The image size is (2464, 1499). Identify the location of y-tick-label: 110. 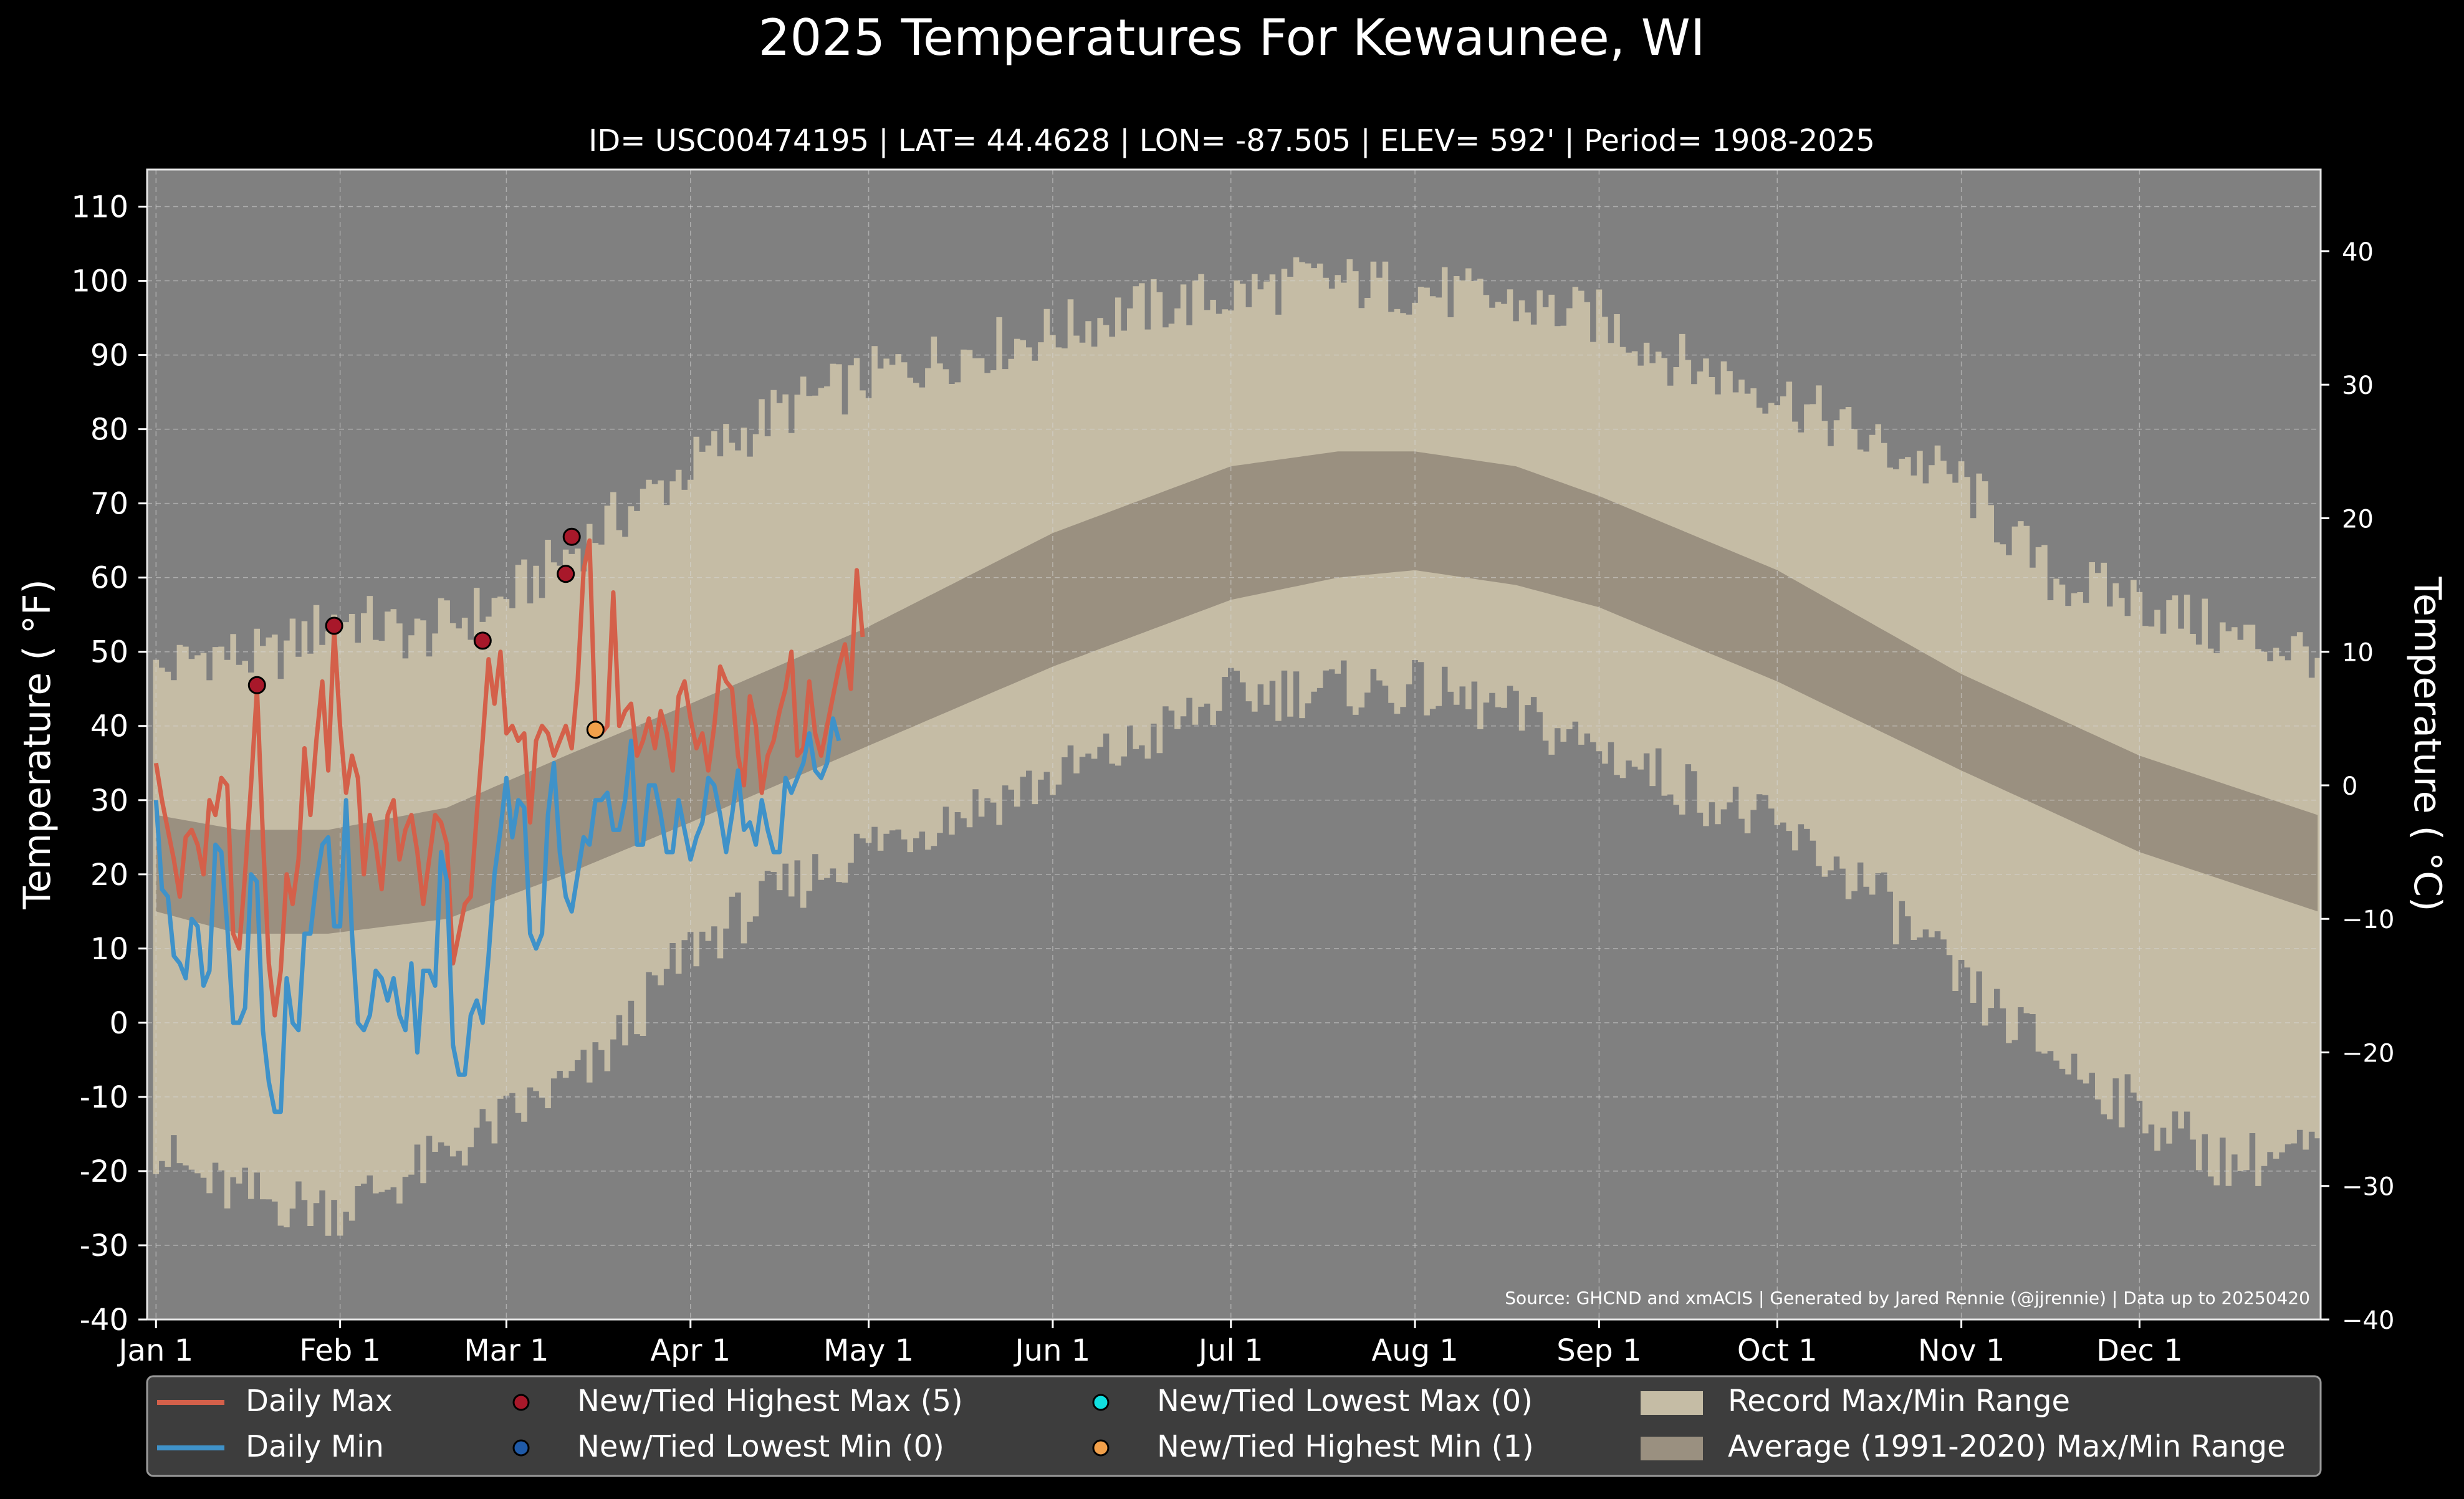
(100, 207).